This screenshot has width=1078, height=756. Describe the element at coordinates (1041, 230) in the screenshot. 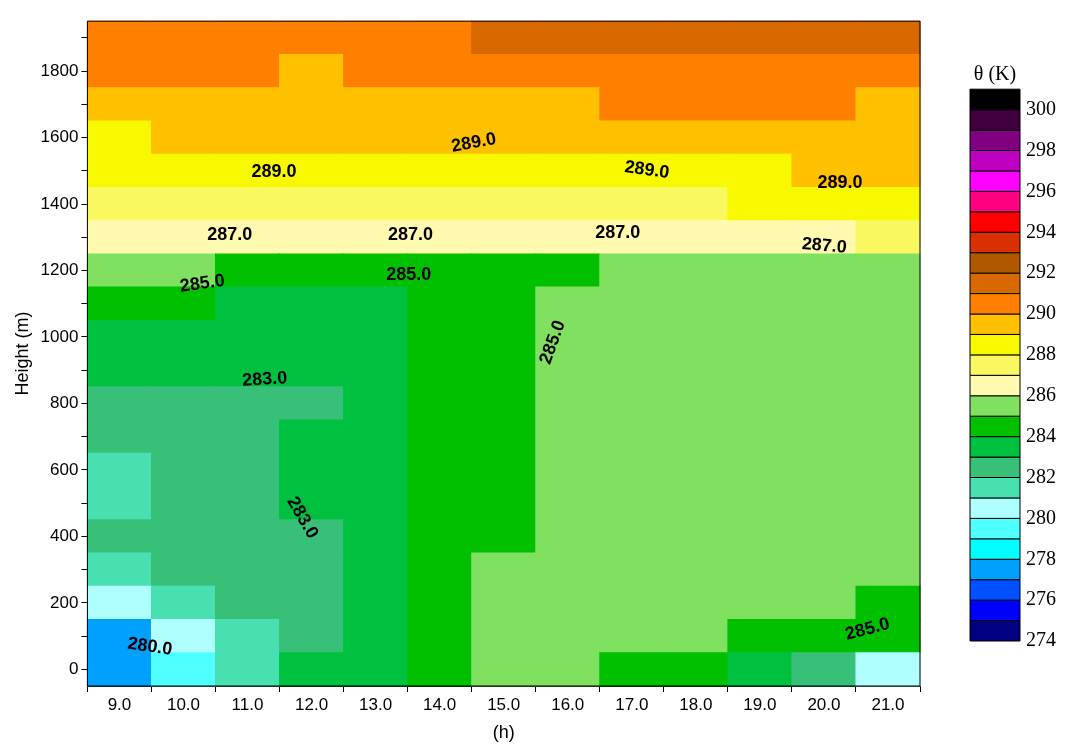

I see `color-bar-label: 294` at that location.